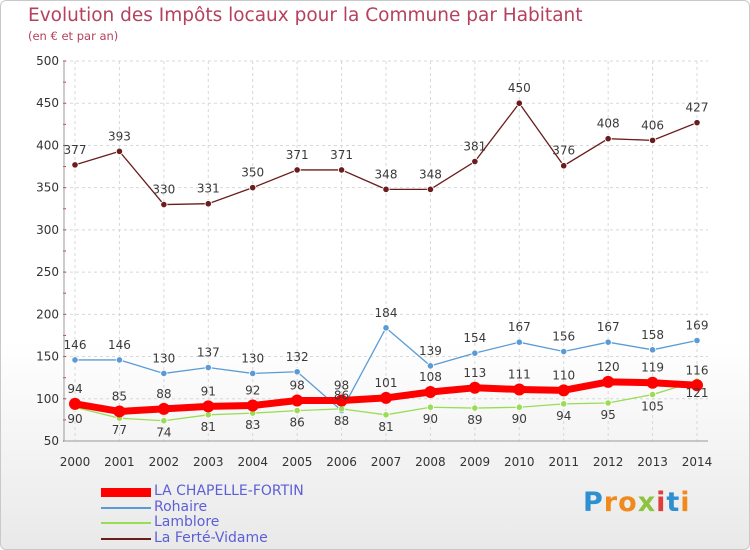  What do you see at coordinates (163, 190) in the screenshot?
I see `data-label-la-fert-vidame: 330` at bounding box center [163, 190].